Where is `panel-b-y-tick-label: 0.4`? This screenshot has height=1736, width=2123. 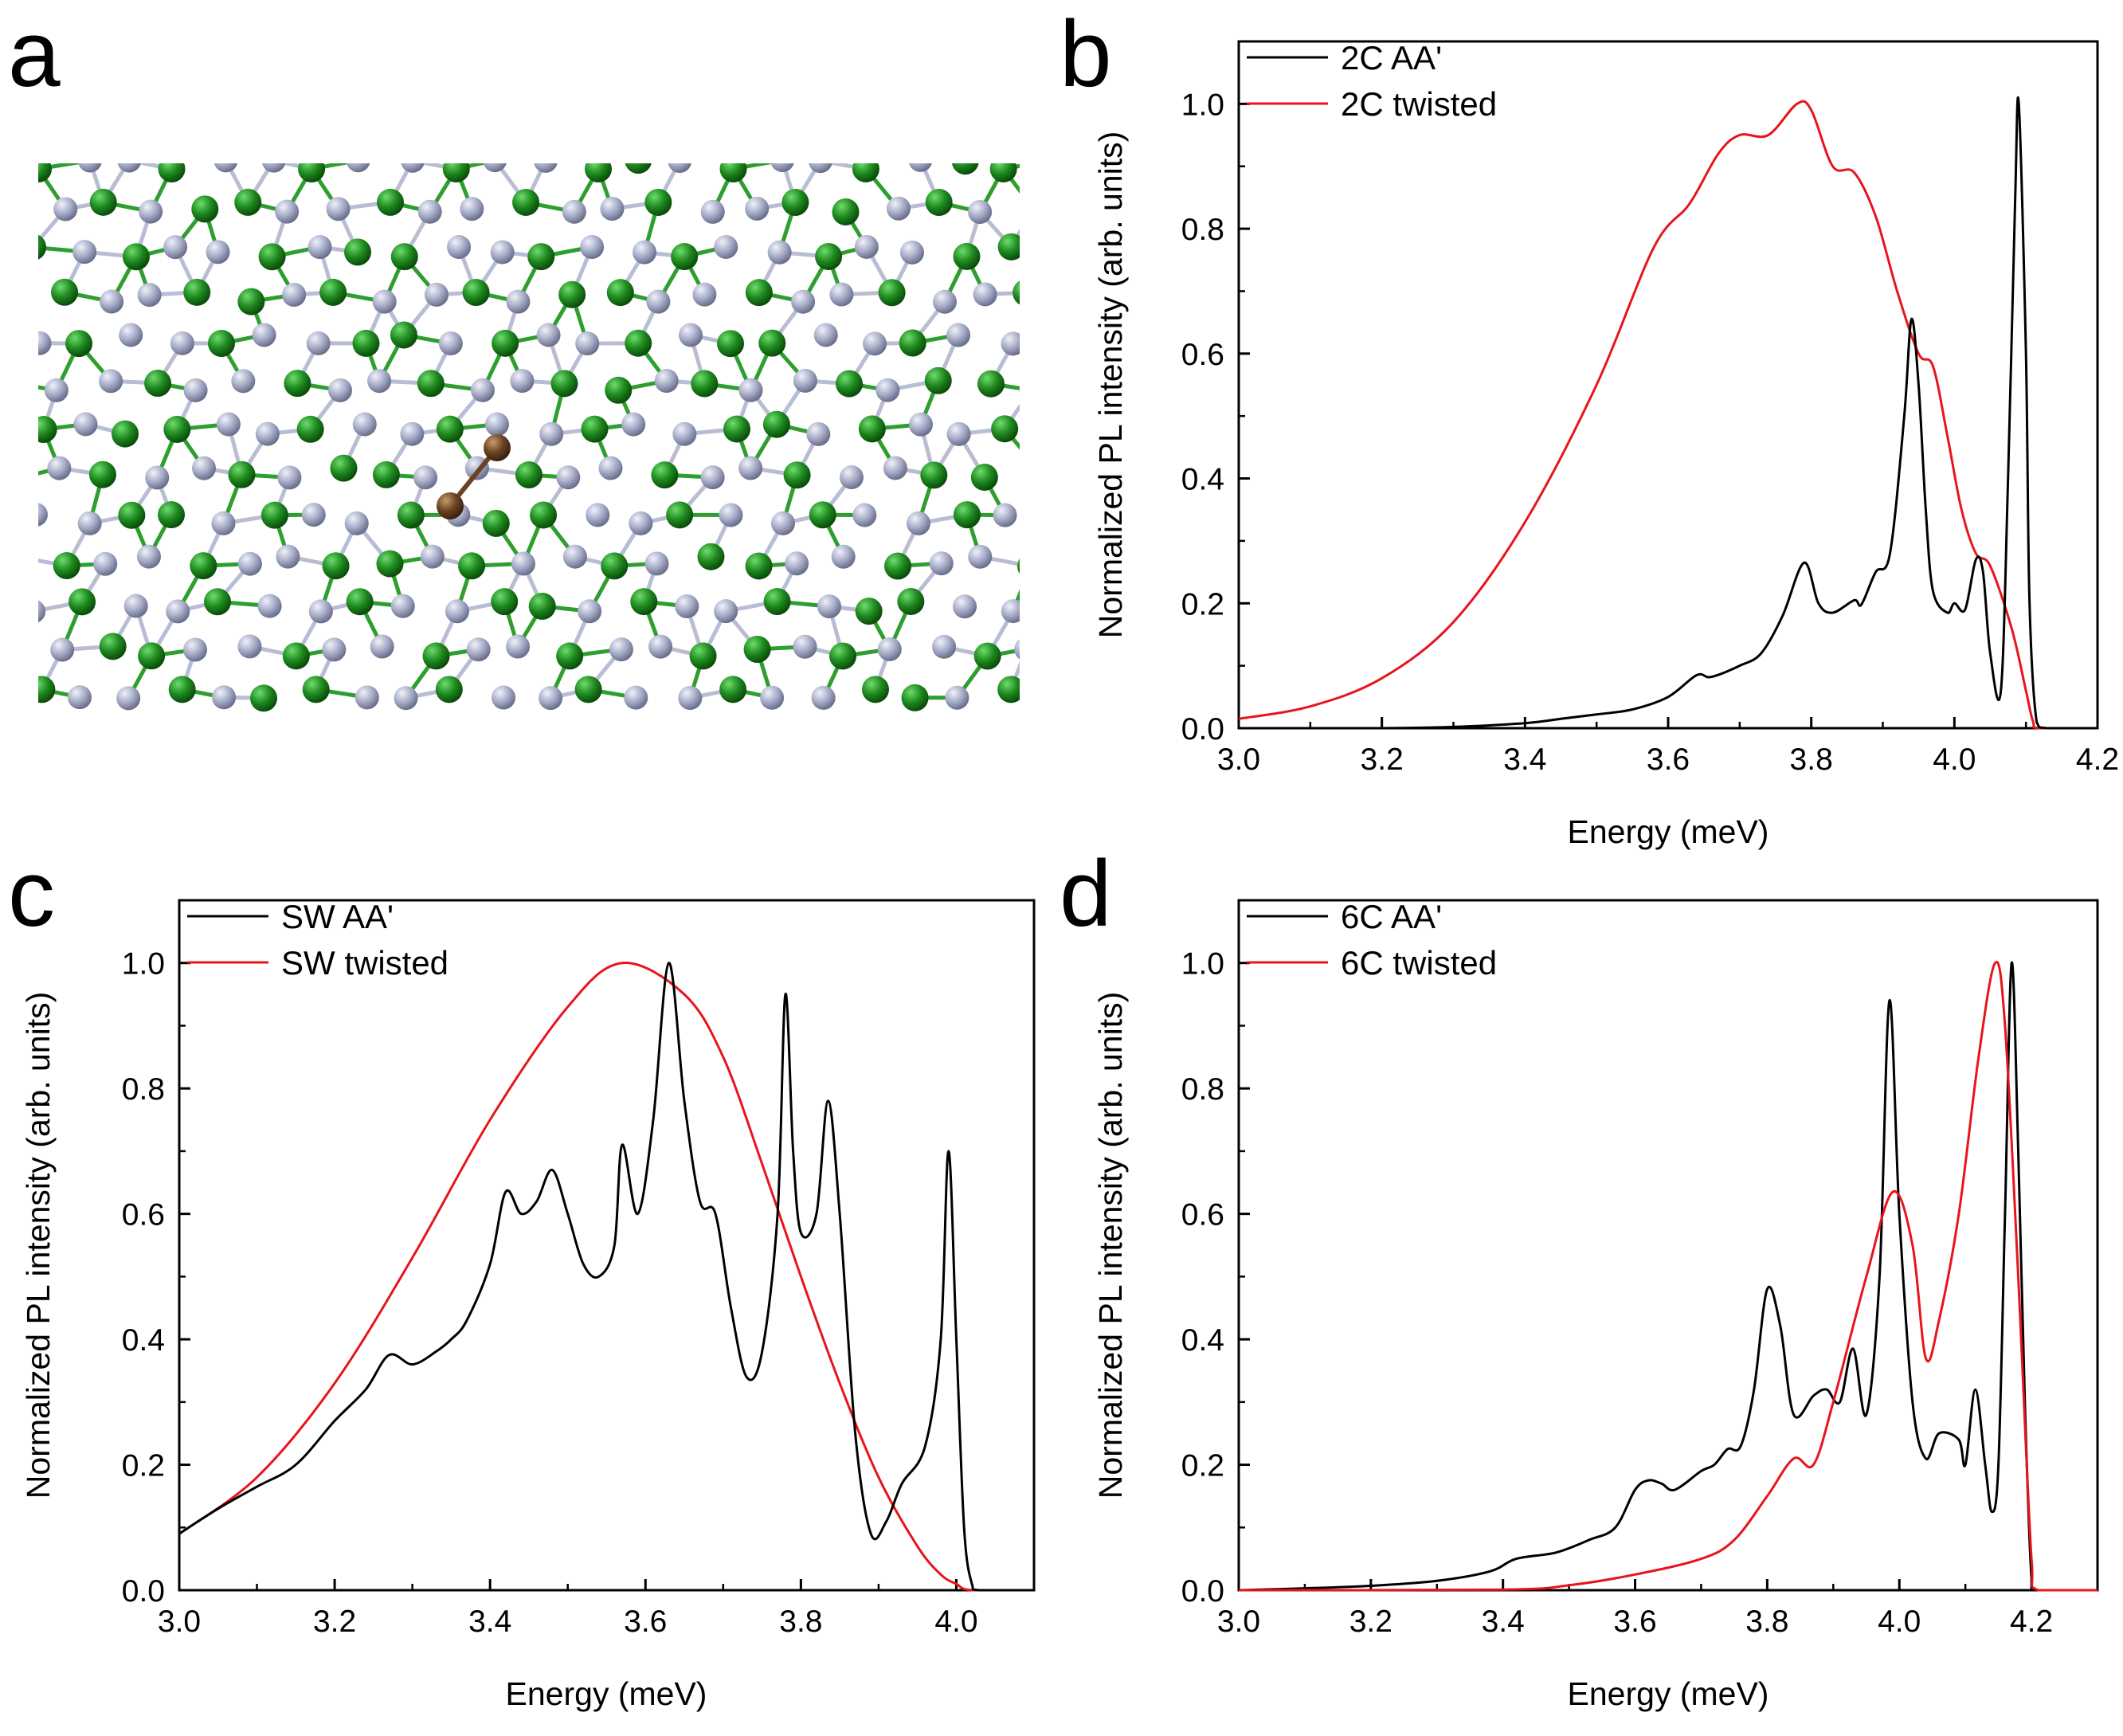 panel-b-y-tick-label: 0.4 is located at coordinates (1202, 480).